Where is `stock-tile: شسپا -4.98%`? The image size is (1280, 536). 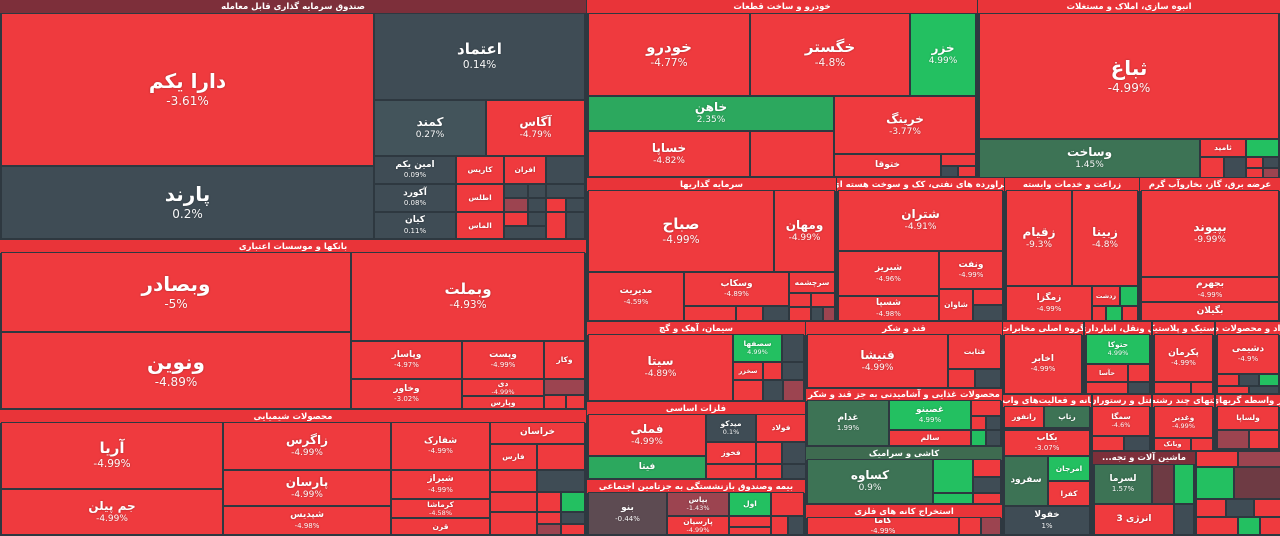 stock-tile: شسپا -4.98% is located at coordinates (888, 308).